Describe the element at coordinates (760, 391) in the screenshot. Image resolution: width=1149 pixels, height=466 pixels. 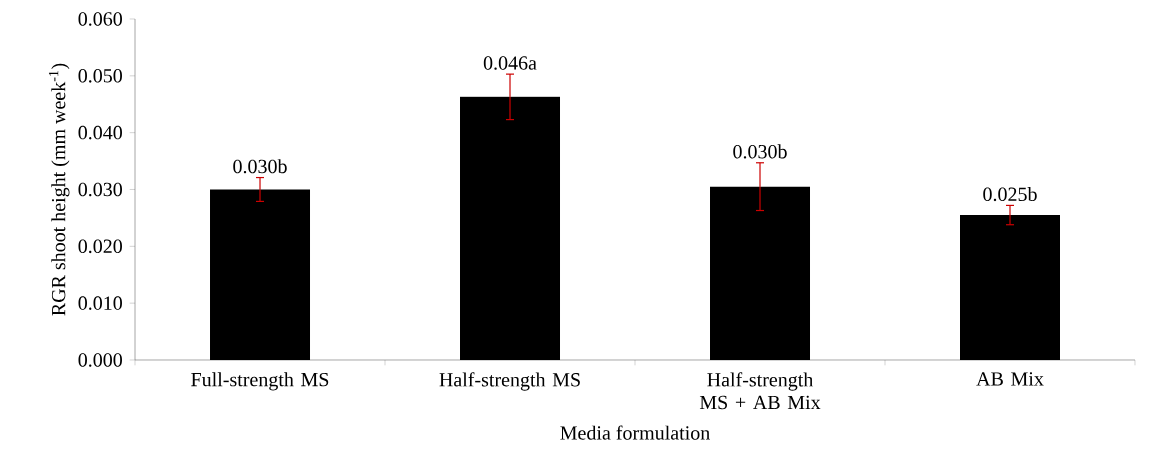
I see `x-tick-label: Half-strength MS + AB Mix` at that location.